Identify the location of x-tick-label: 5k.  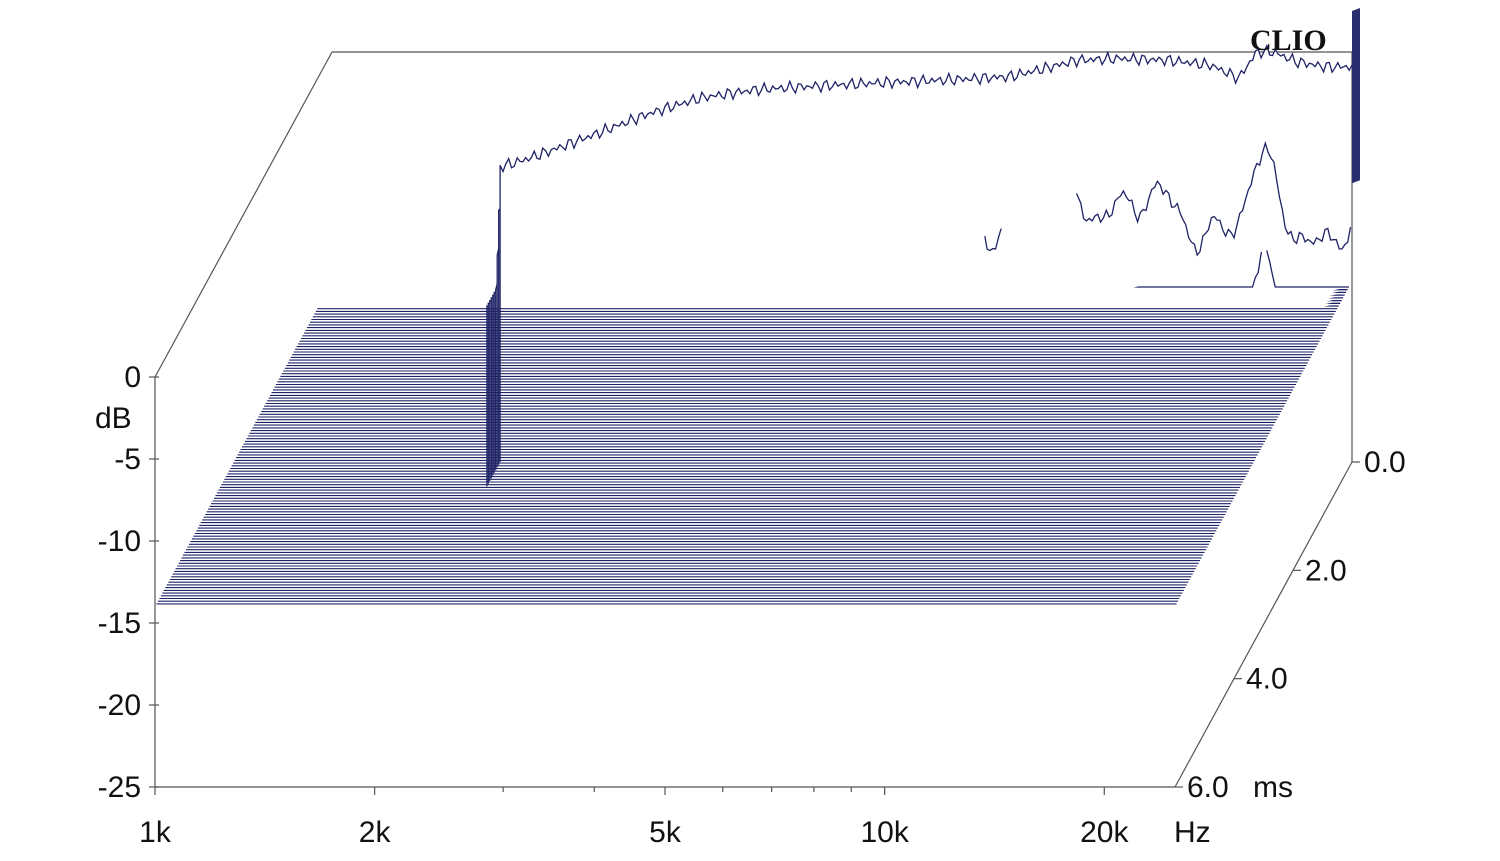
(665, 832).